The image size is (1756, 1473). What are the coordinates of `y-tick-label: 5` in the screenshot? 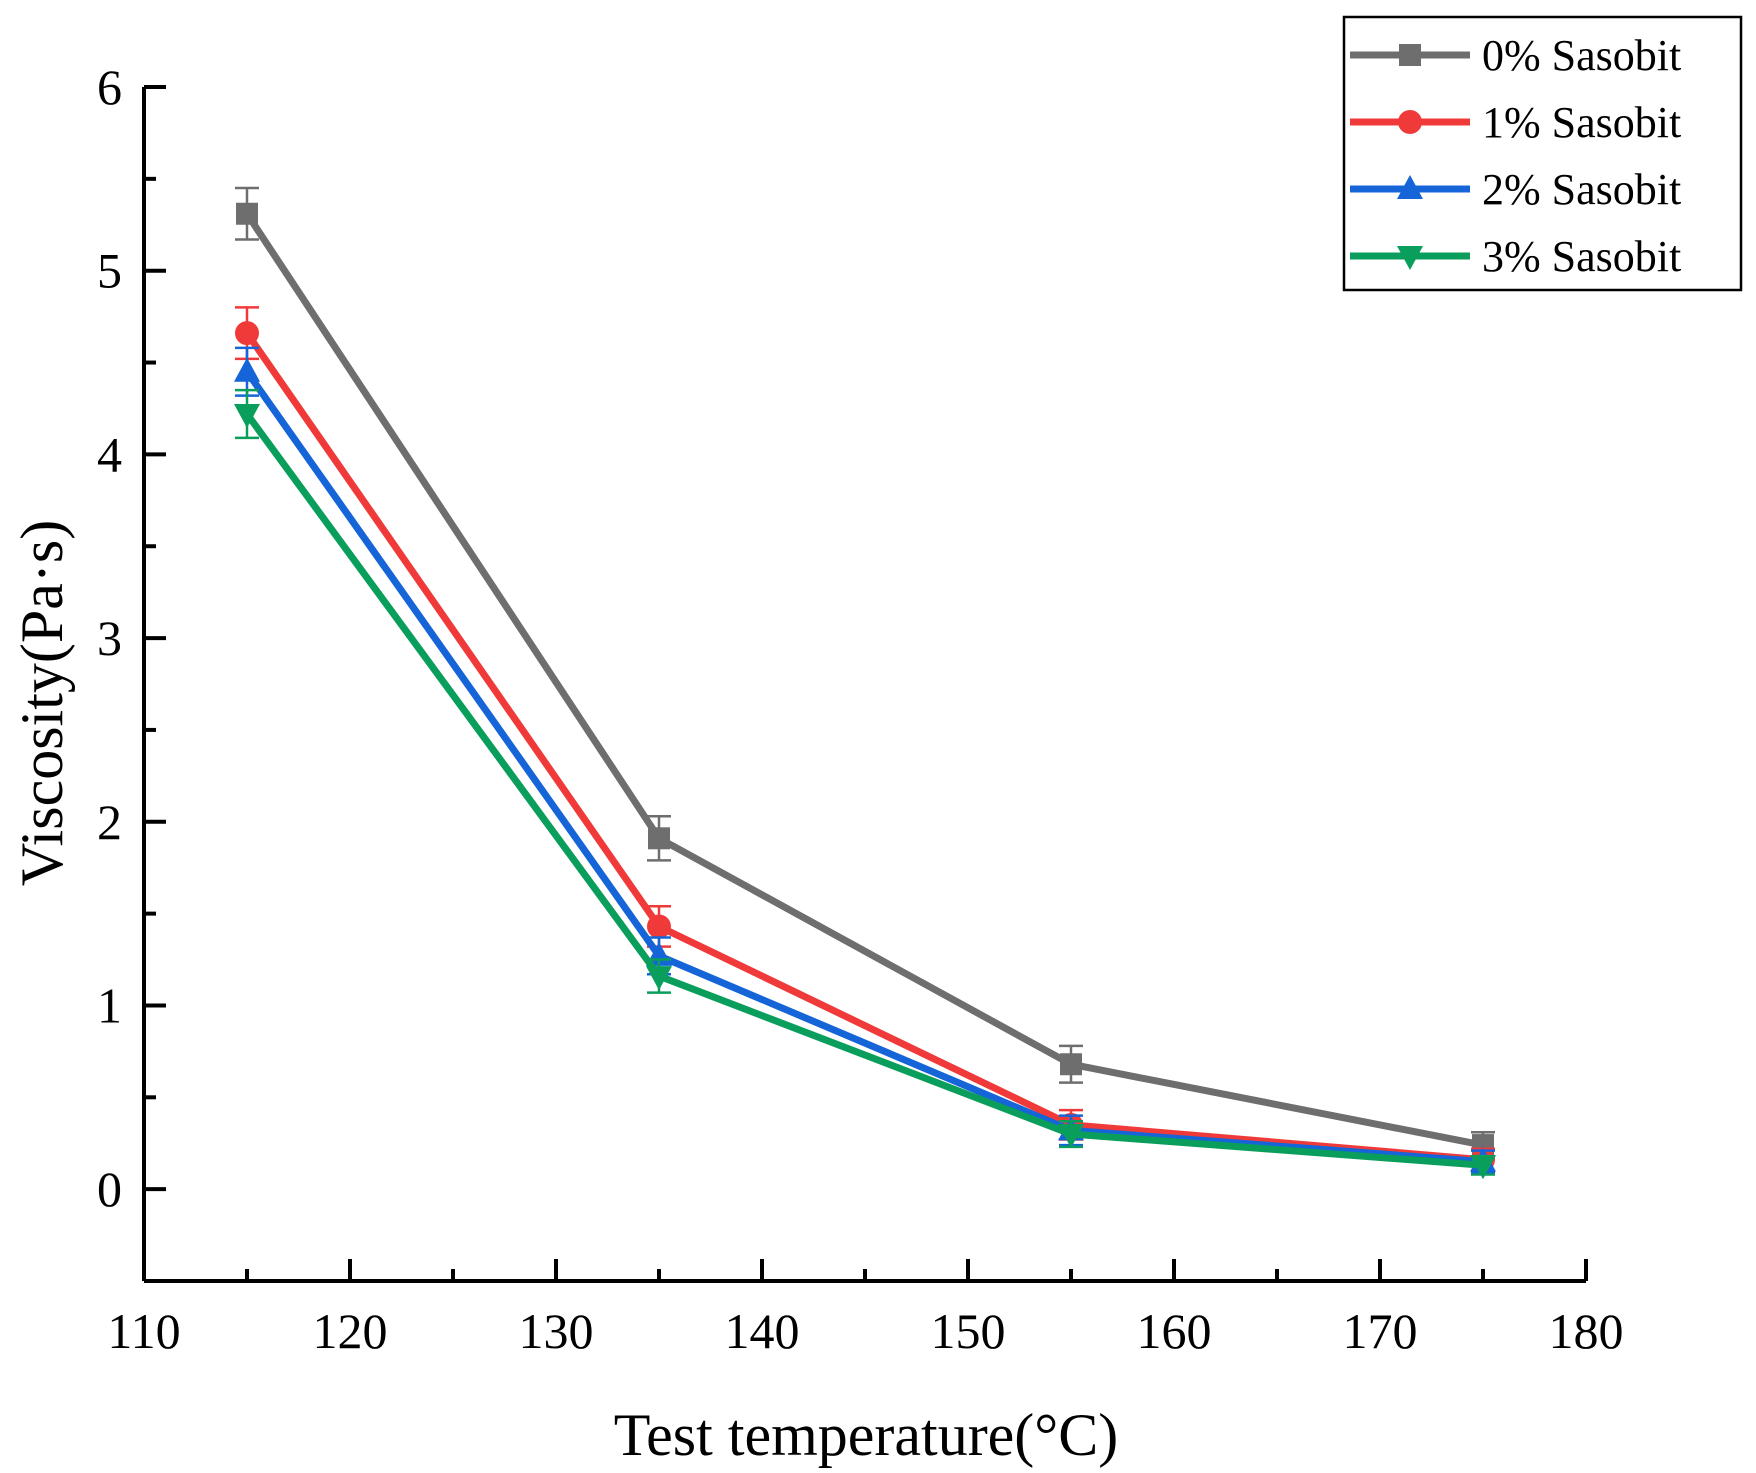 It's located at (109, 271).